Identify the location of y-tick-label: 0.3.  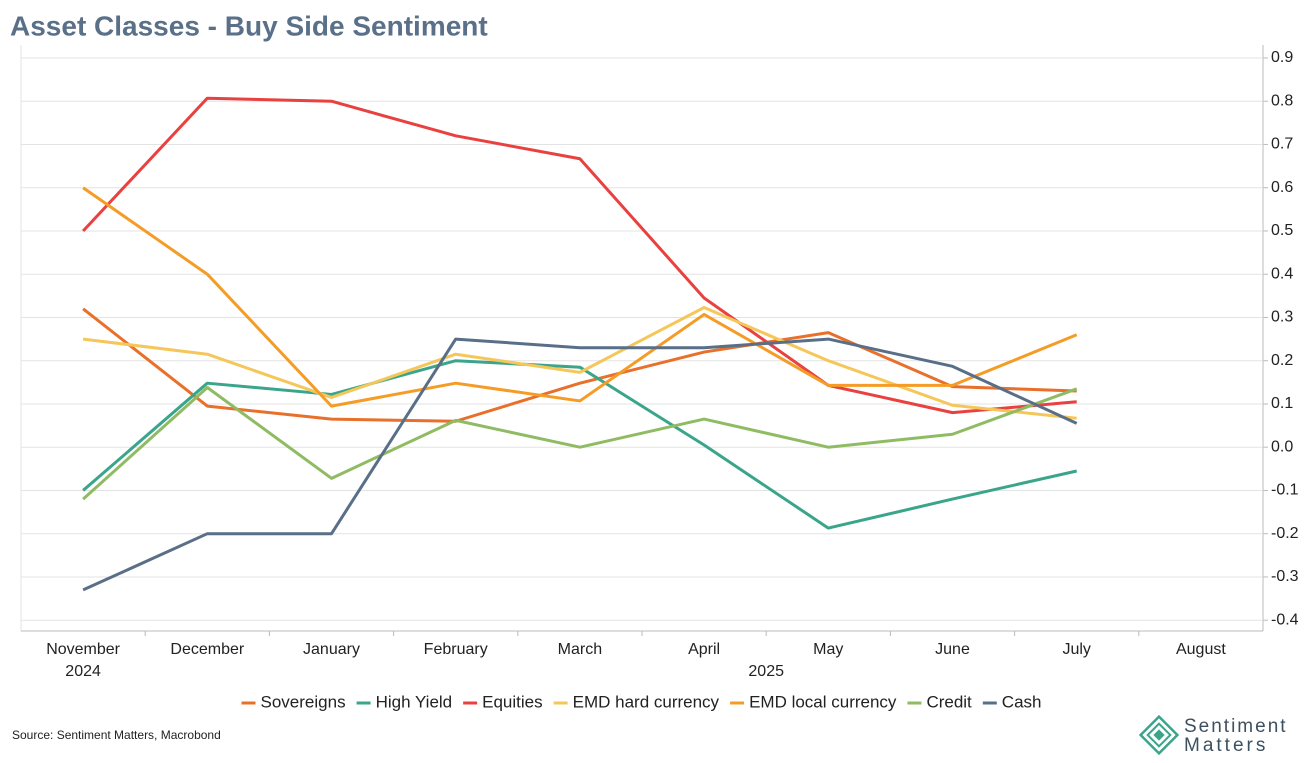
(1282, 317).